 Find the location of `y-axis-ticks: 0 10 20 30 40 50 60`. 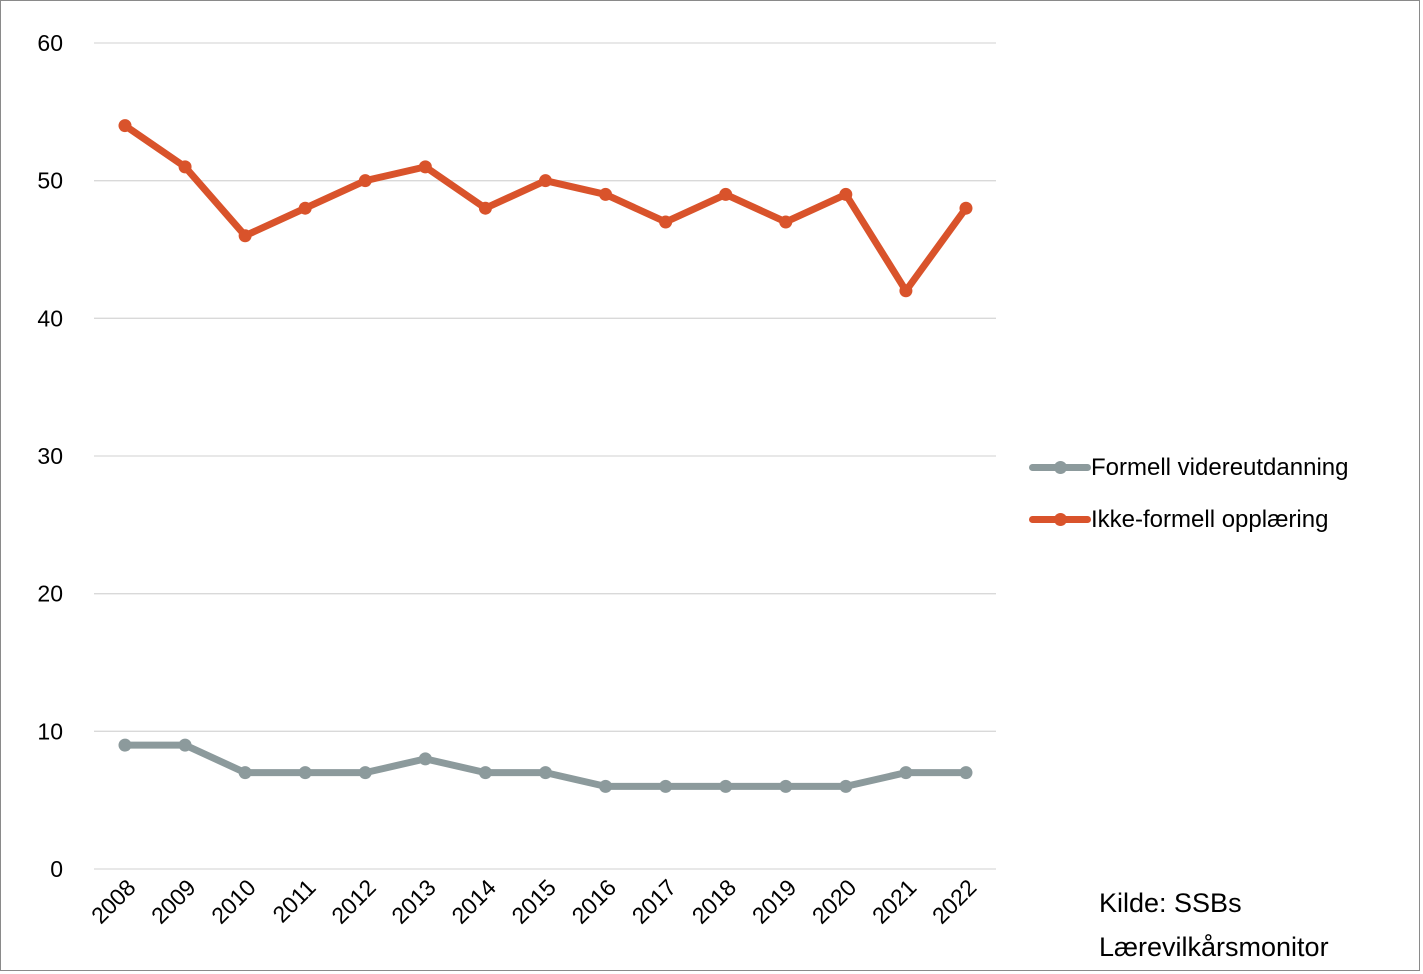

y-axis-ticks: 0 10 20 30 40 50 60 is located at coordinates (50, 456).